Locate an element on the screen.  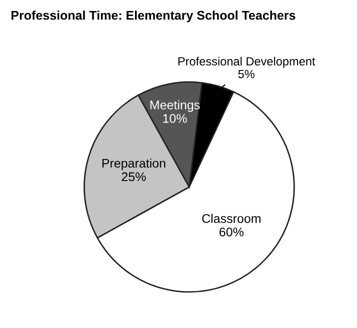
slice-label: Preparation is located at coordinates (134, 164).